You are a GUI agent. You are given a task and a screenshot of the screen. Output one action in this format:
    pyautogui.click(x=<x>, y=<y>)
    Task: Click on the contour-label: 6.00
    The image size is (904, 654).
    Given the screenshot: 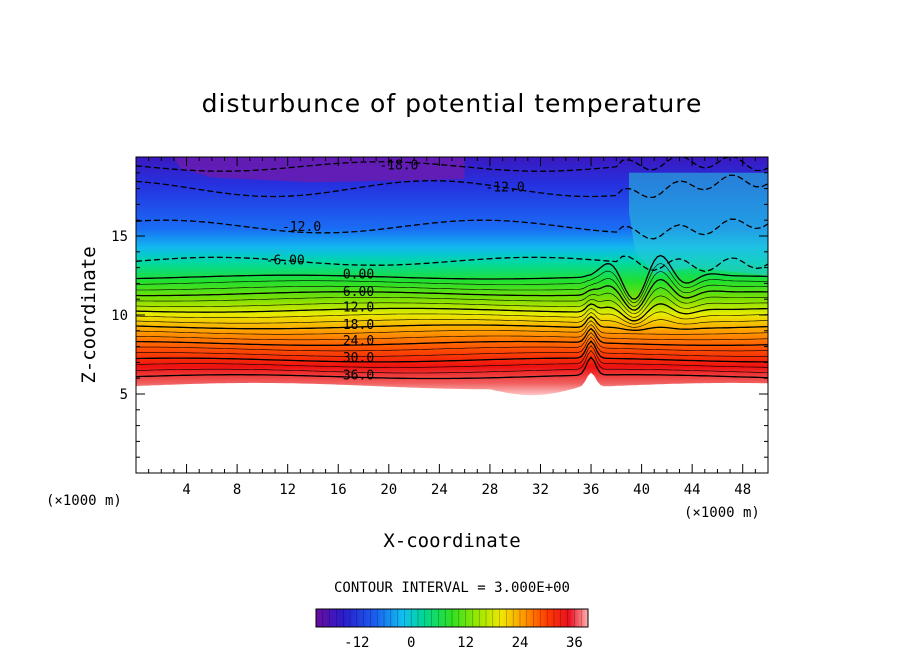 What is the action you would take?
    pyautogui.click(x=358, y=292)
    